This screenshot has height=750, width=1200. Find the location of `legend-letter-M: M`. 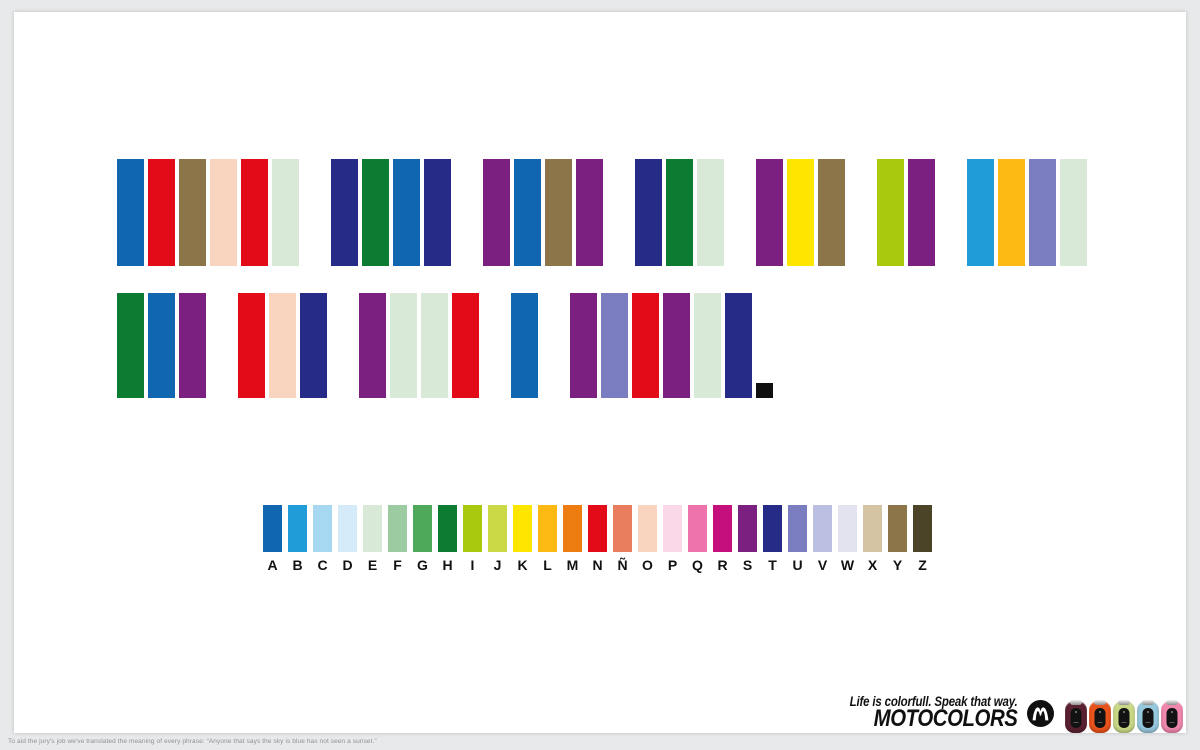

legend-letter-M: M is located at coordinates (572, 565).